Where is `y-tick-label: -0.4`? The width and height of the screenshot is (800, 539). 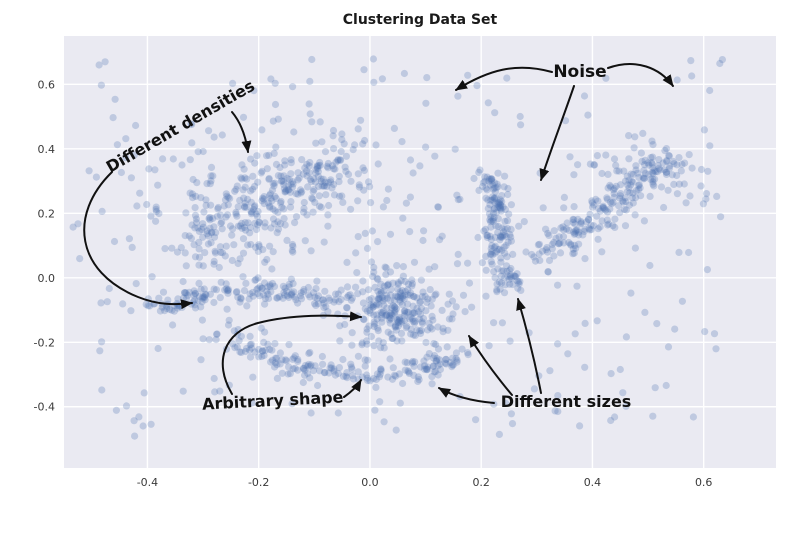 y-tick-label: -0.4 is located at coordinates (44, 407).